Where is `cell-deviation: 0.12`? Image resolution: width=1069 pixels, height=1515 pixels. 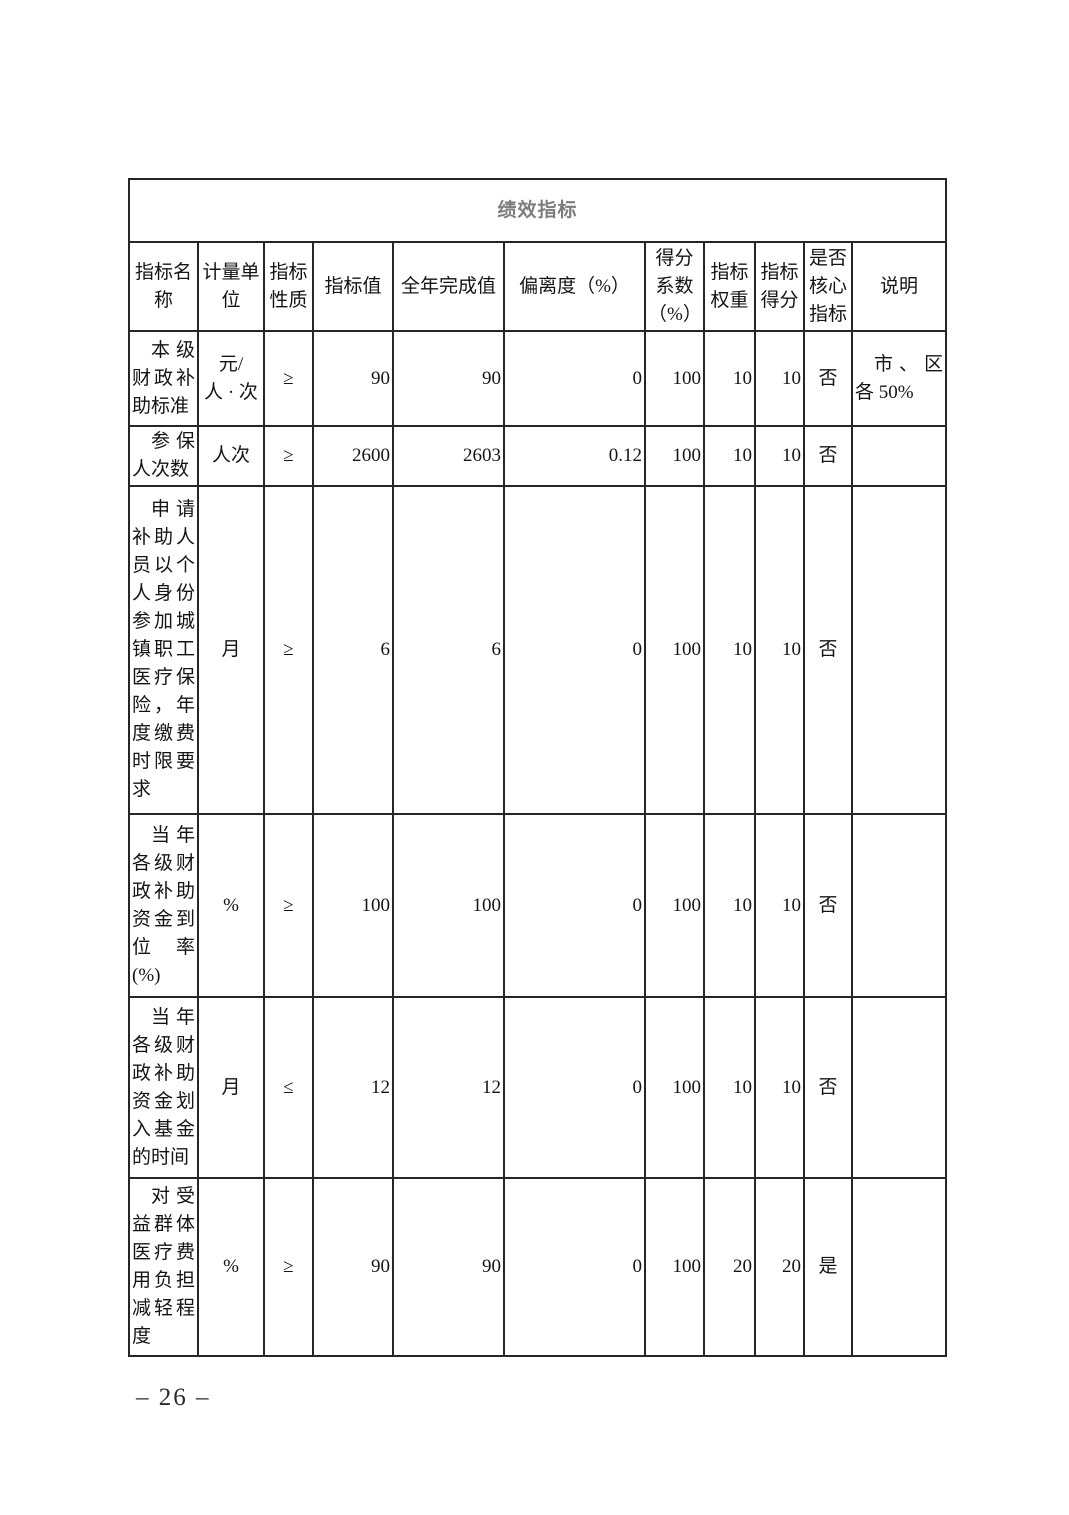
cell-deviation: 0.12 is located at coordinates (574, 456).